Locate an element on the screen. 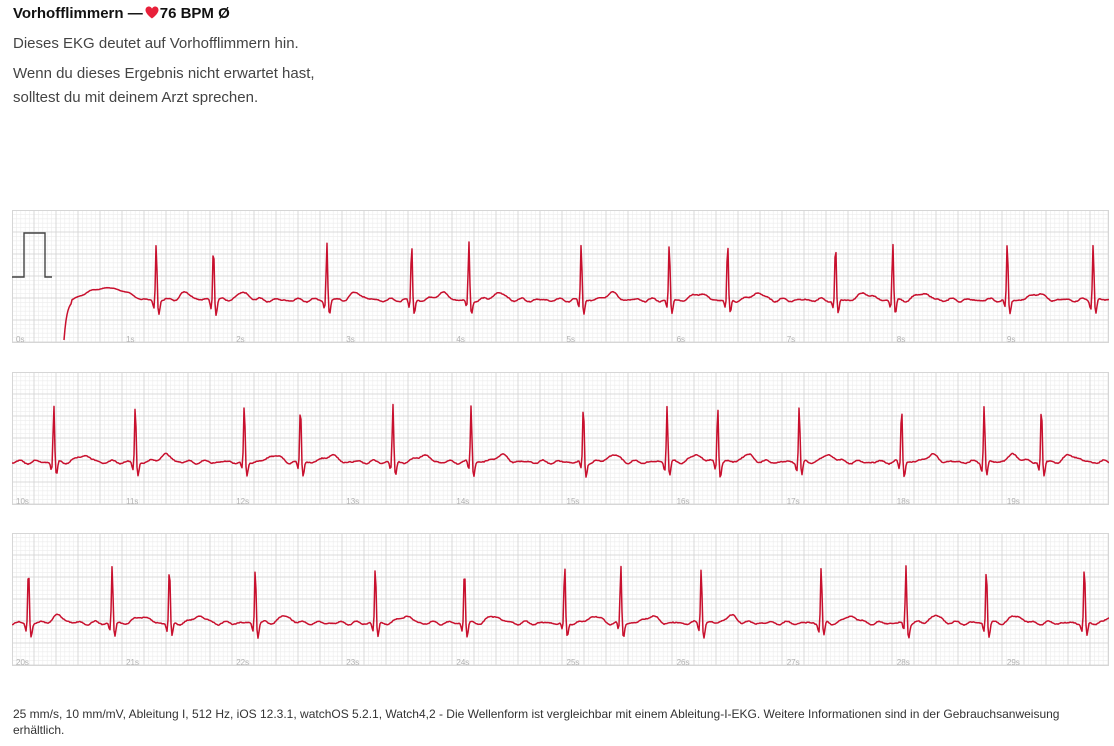  ecg-time-label: 18s is located at coordinates (903, 501).